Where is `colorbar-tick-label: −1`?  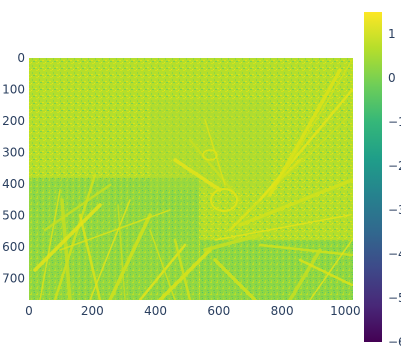
colorbar-tick-label: −1 is located at coordinates (394, 122).